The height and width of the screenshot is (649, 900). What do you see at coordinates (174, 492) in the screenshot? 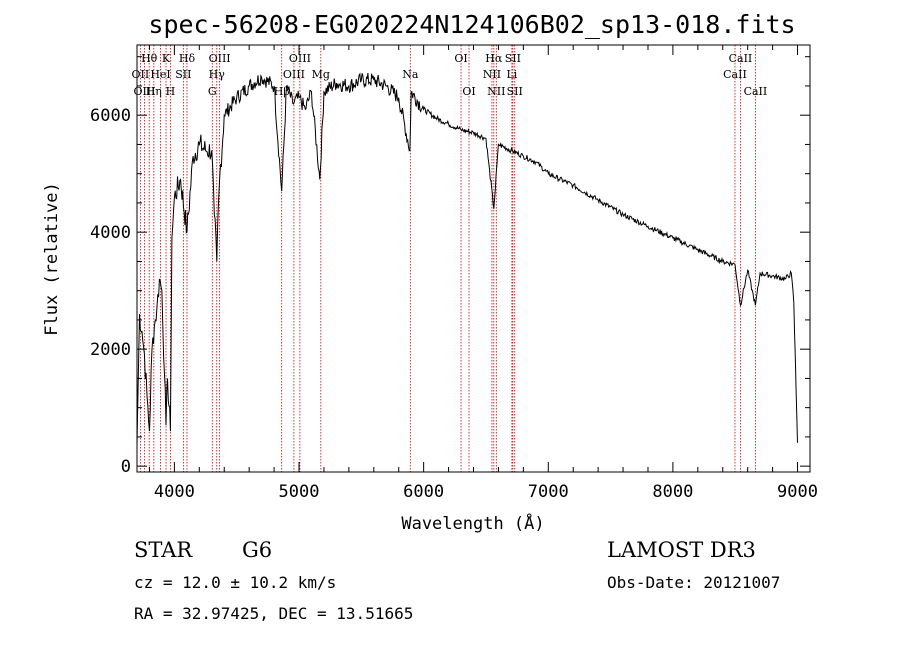
I see `x-tick-label: 4000` at bounding box center [174, 492].